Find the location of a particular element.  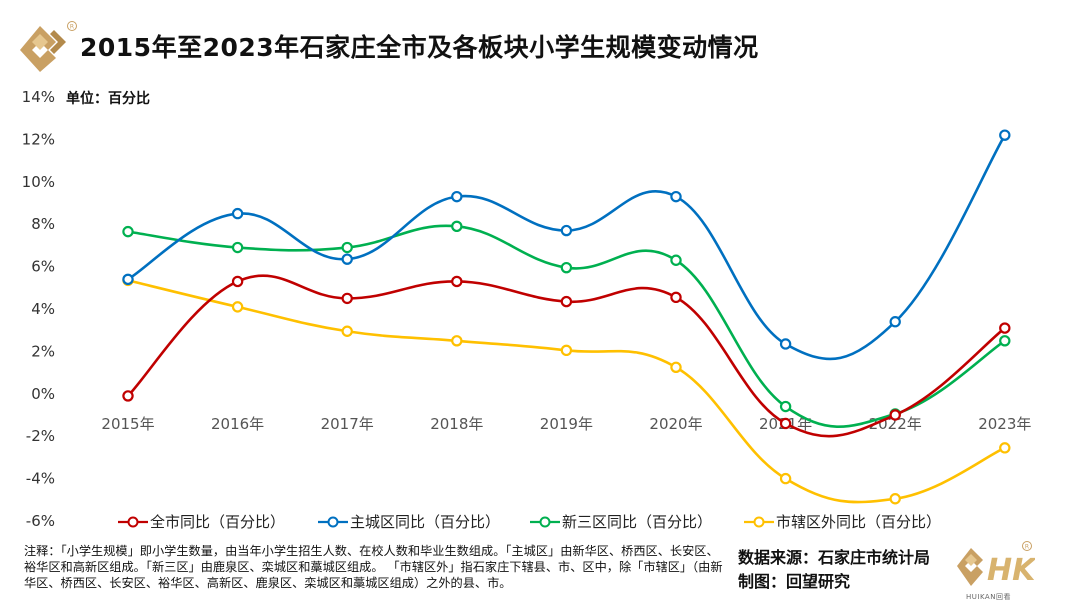

legend-item-outside-district: 市辖区外同比（百分比） is located at coordinates (842, 521).